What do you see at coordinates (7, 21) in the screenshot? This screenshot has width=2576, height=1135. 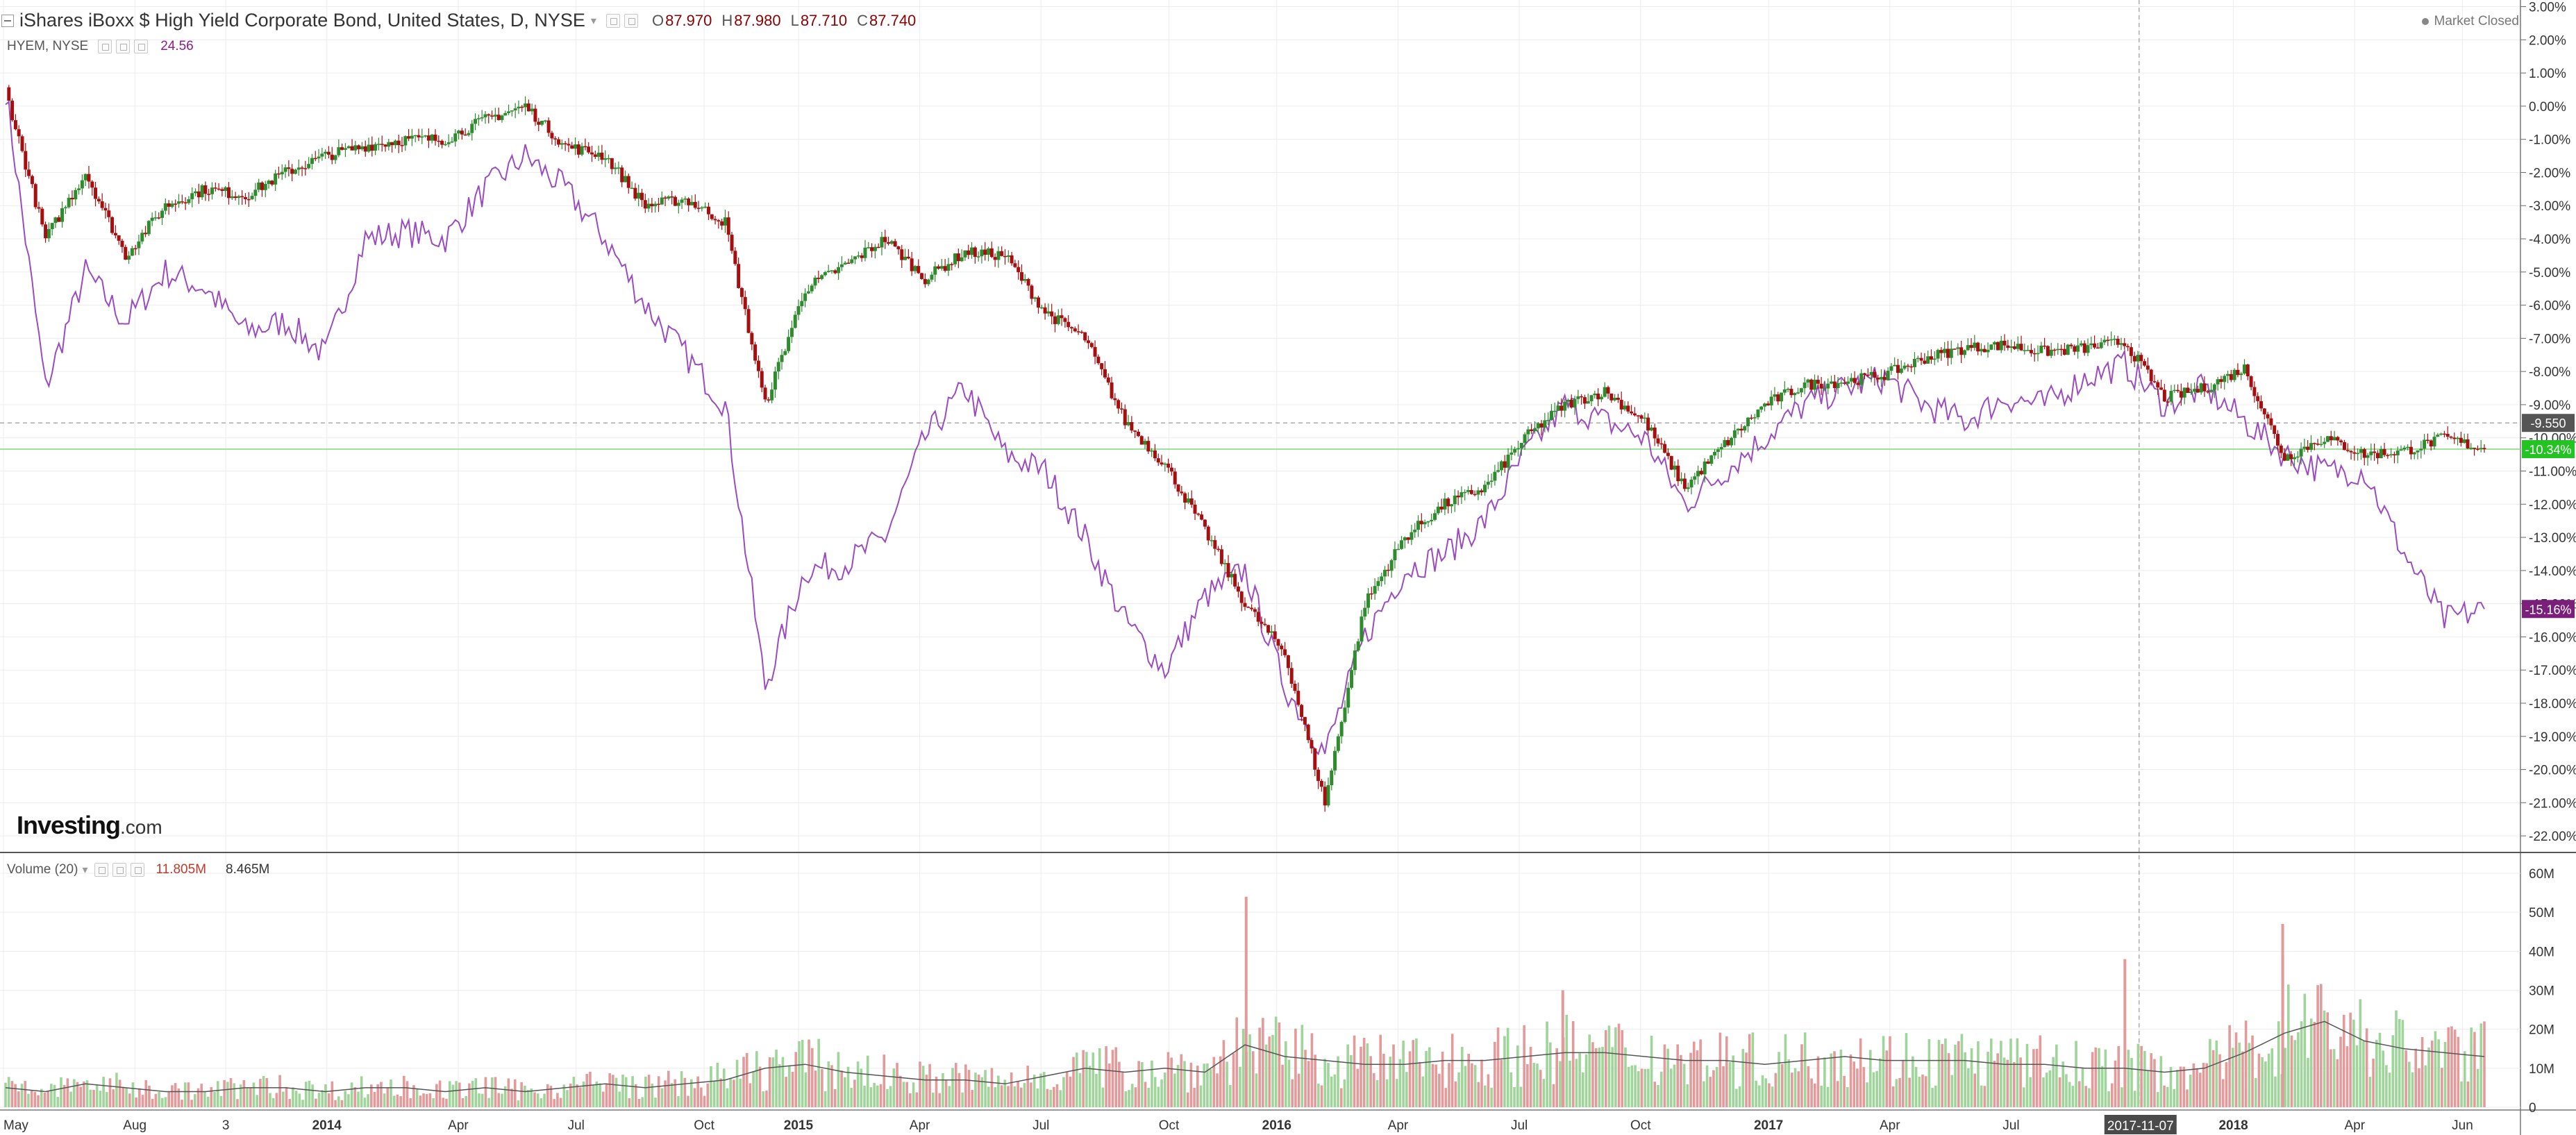 I see `collapse-icon` at bounding box center [7, 21].